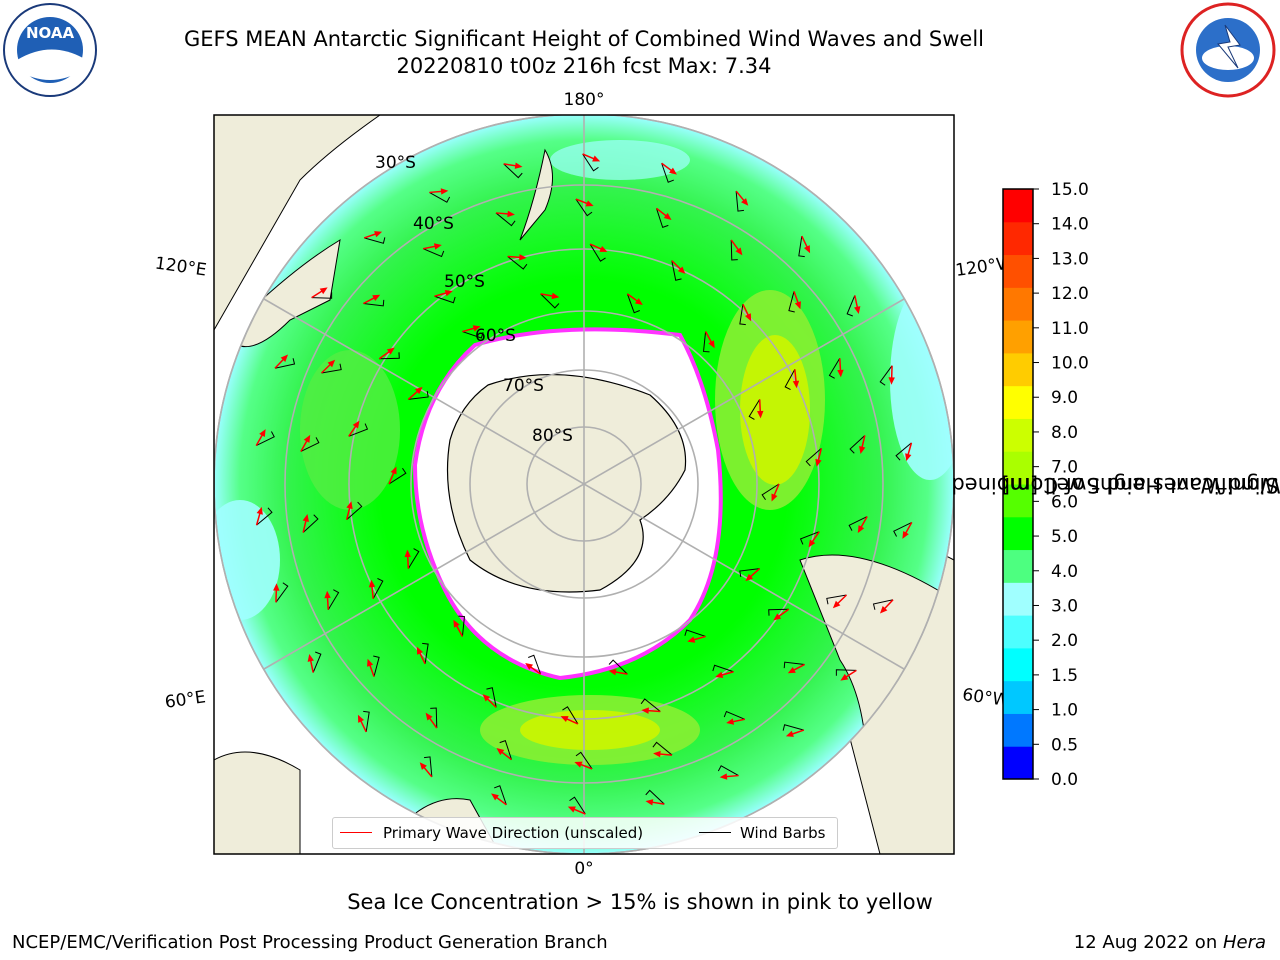 This screenshot has height=960, width=1280. What do you see at coordinates (1064, 606) in the screenshot?
I see `colorbar-tick-label: 3.0` at bounding box center [1064, 606].